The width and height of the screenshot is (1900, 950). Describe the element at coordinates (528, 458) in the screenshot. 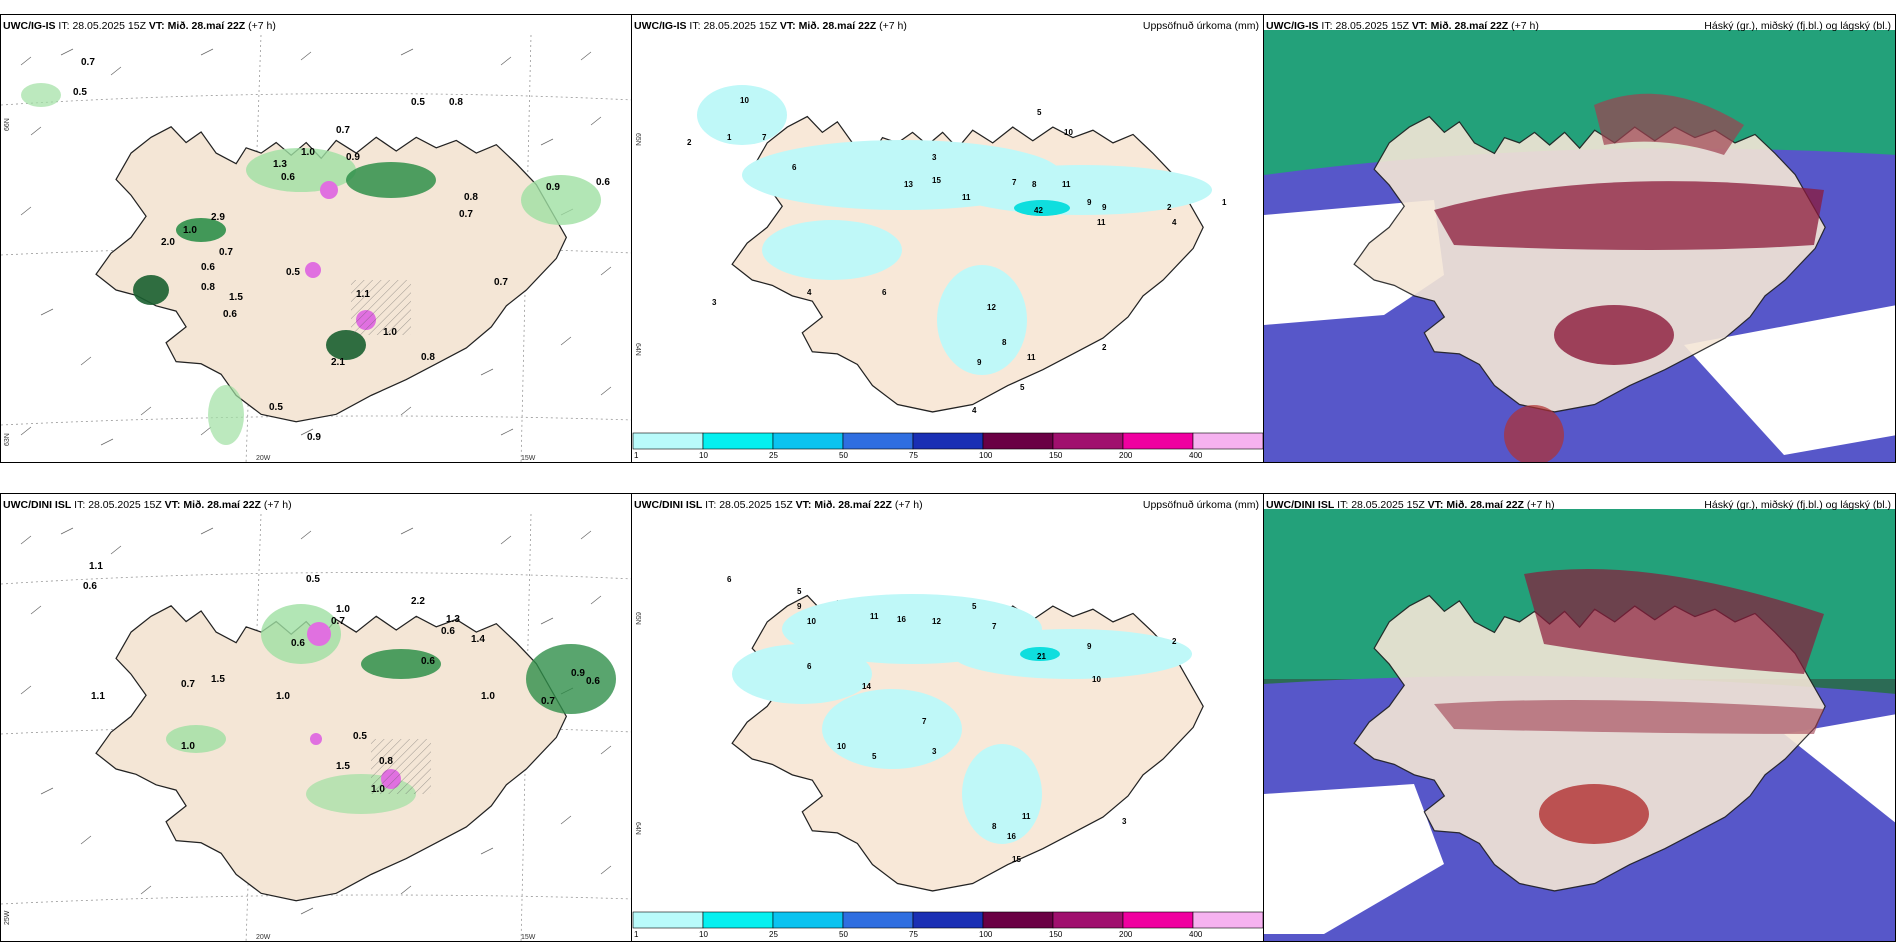

I see `svg-text: 15W` at that location.